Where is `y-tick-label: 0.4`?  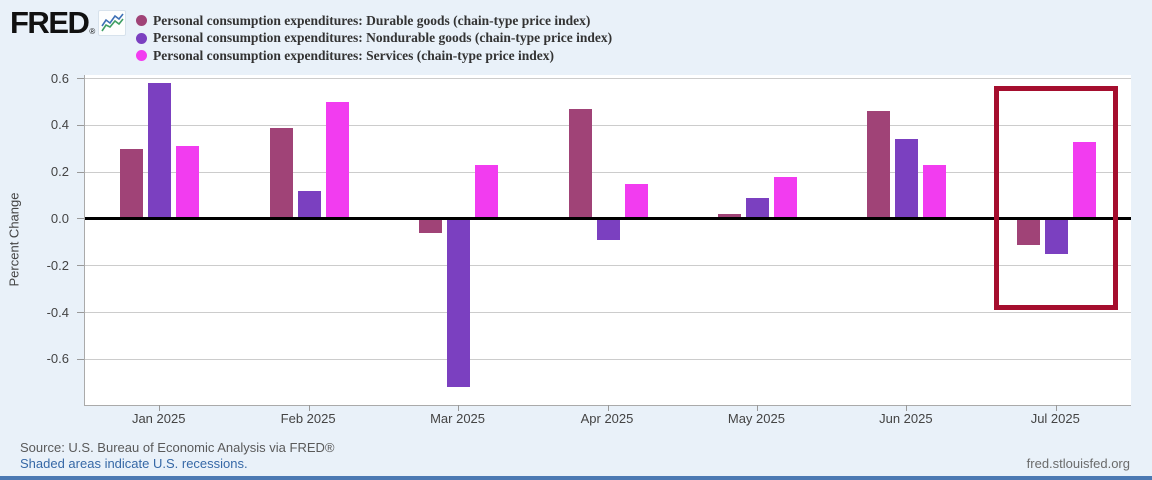 y-tick-label: 0.4 is located at coordinates (59, 125).